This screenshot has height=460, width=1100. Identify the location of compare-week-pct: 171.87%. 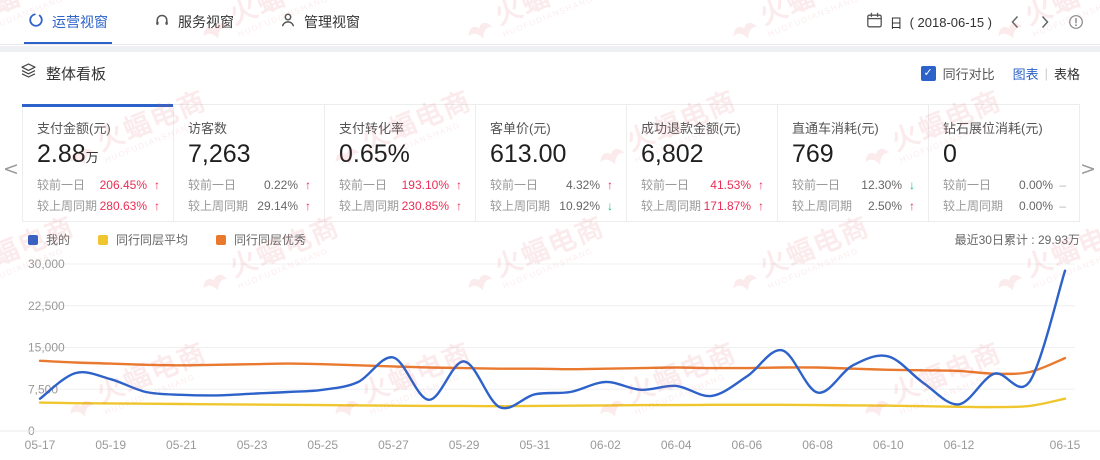
(727, 205).